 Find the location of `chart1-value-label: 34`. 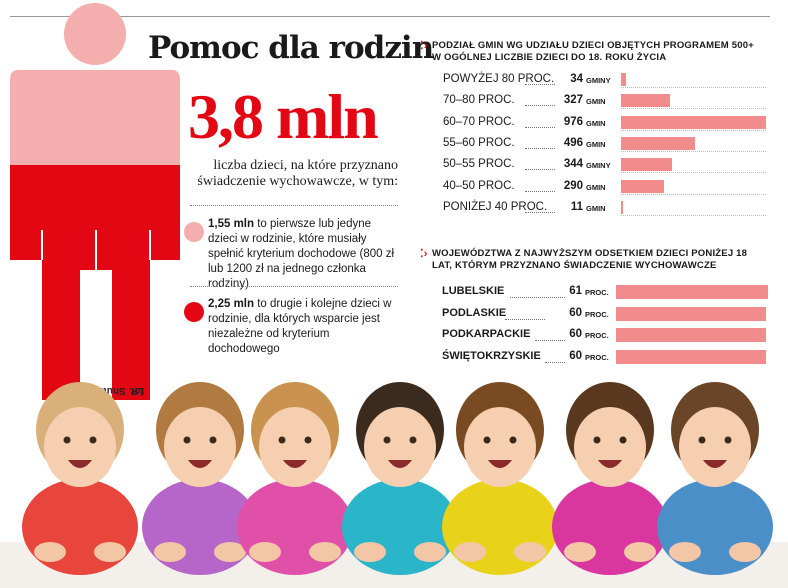

chart1-value-label: 34 is located at coordinates (576, 79).